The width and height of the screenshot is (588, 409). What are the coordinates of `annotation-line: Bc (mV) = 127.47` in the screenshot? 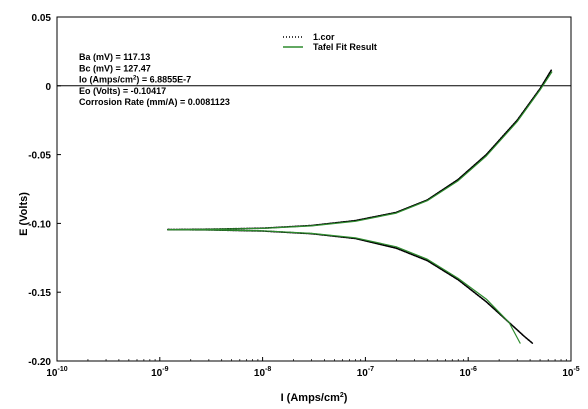 It's located at (115, 68).